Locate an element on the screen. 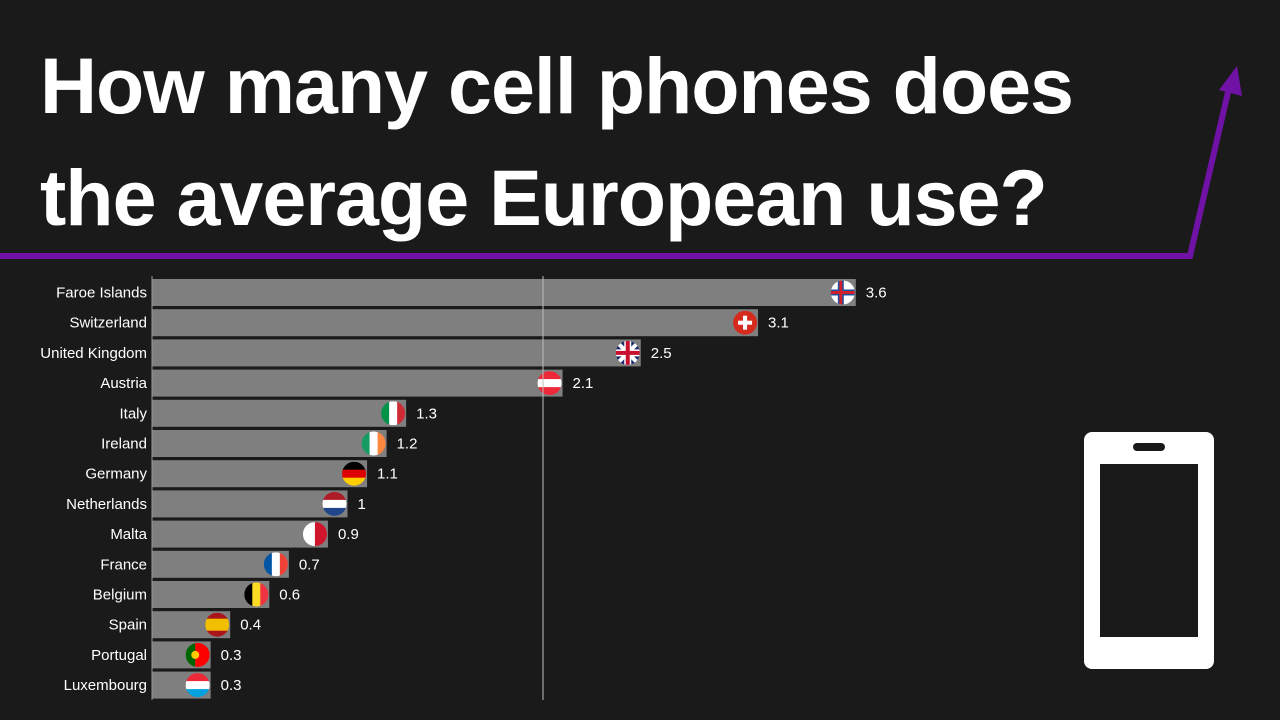  value-label: 0.6 is located at coordinates (289, 595).